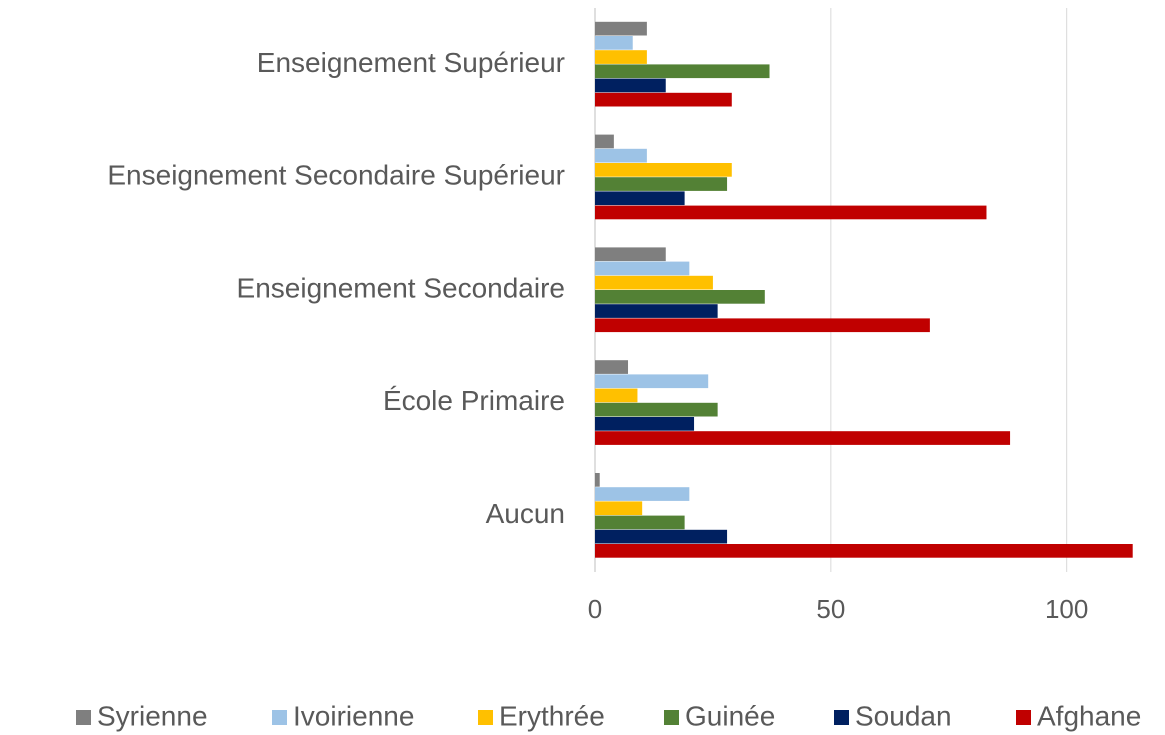 This screenshot has width=1165, height=735. I want to click on y-tick-label: École Primaire, so click(474, 400).